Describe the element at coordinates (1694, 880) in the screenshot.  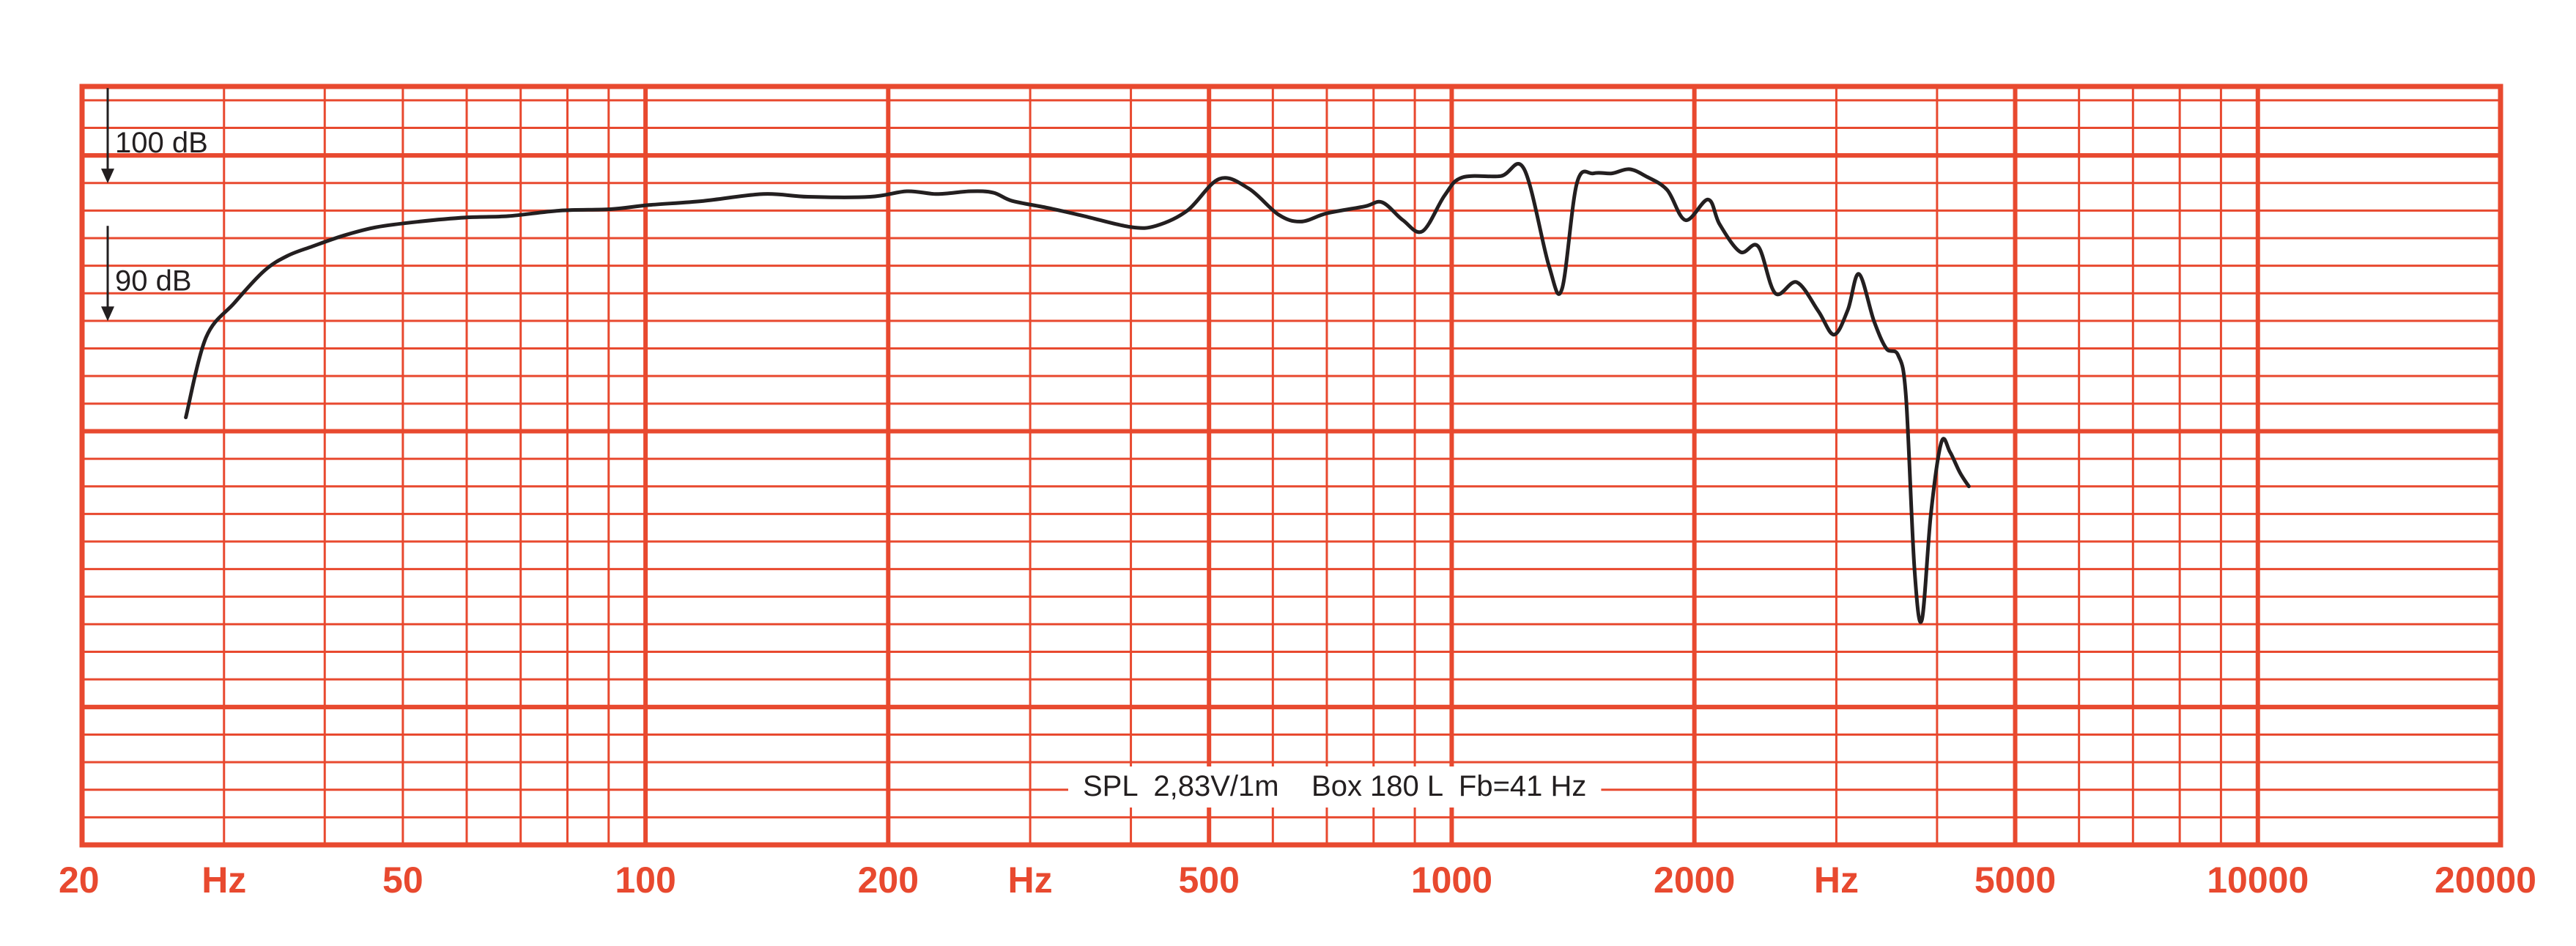
I see `x-tick-label: 2000` at that location.